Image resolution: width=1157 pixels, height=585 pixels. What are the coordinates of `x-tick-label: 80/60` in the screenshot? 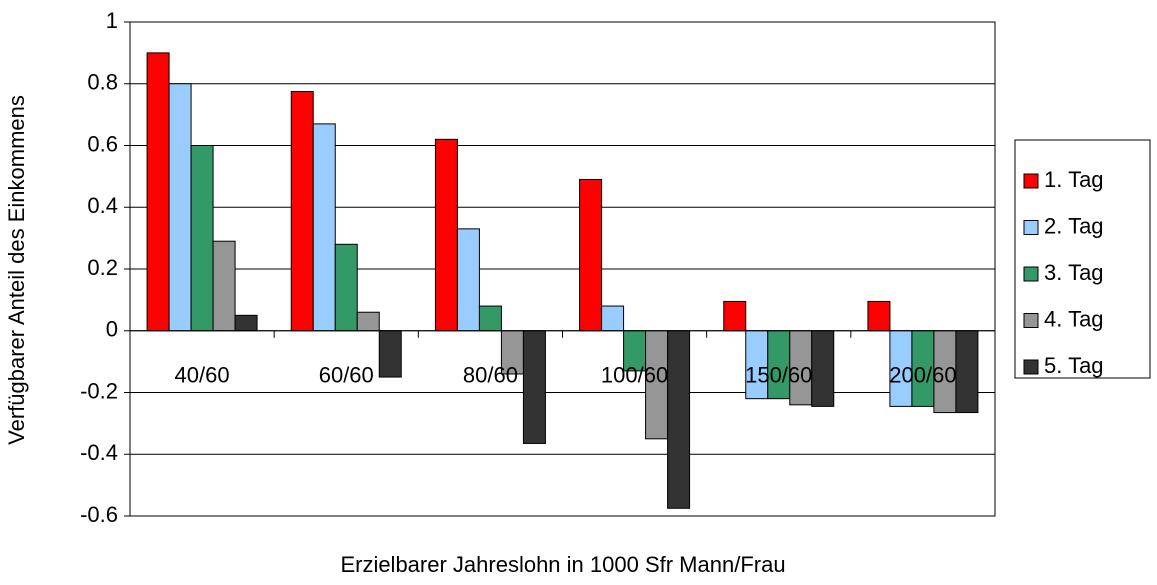 It's located at (490, 375).